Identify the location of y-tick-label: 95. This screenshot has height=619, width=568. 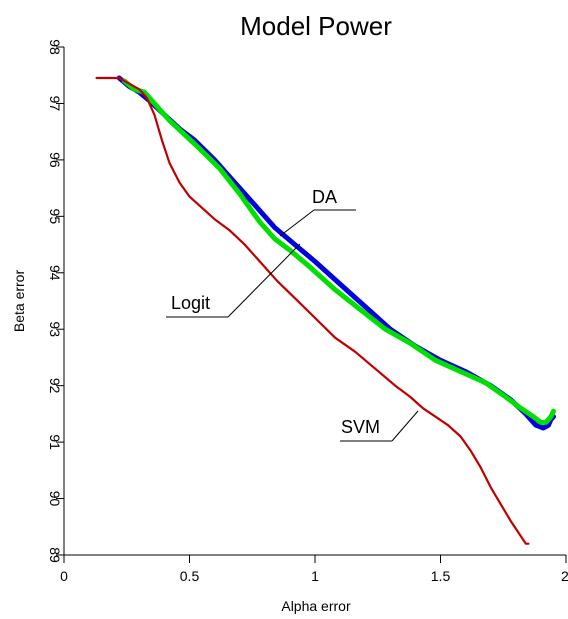
(55, 217).